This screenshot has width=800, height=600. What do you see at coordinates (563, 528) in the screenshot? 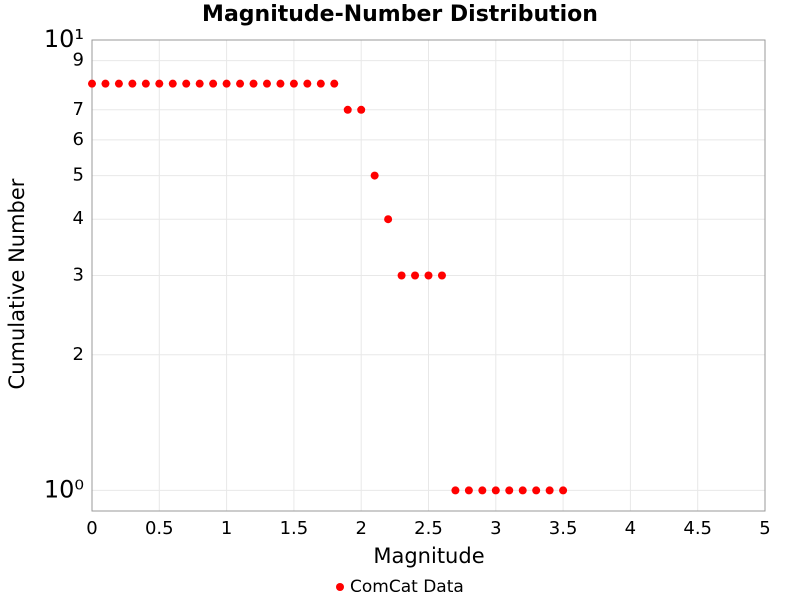
I see `x-tick-label: 3.5` at bounding box center [563, 528].